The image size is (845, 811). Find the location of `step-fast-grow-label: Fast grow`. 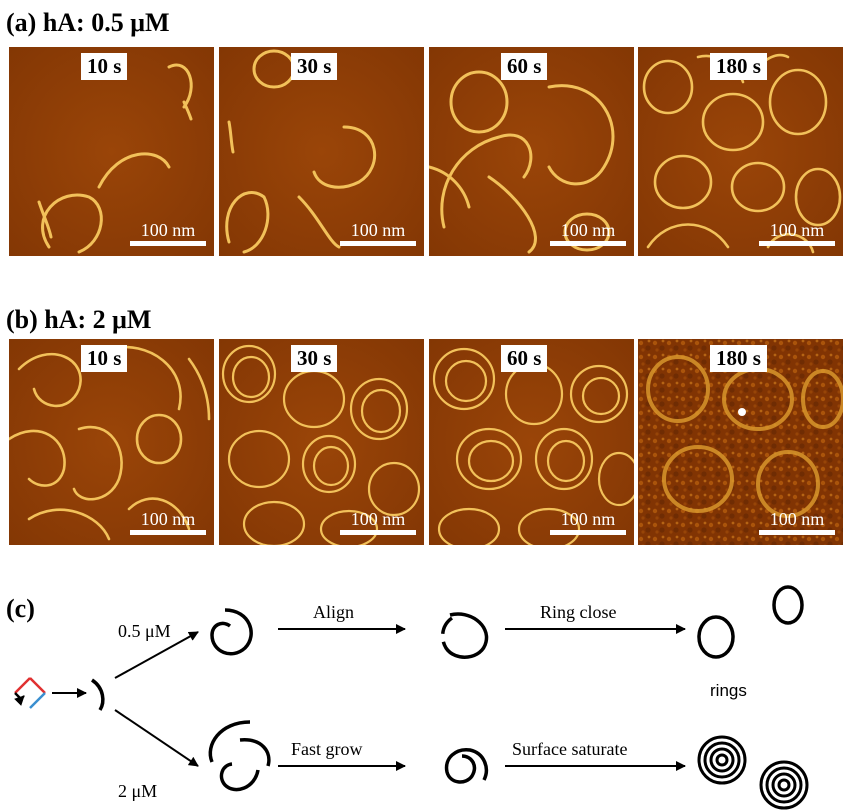

step-fast-grow-label: Fast grow is located at coordinates (327, 749).